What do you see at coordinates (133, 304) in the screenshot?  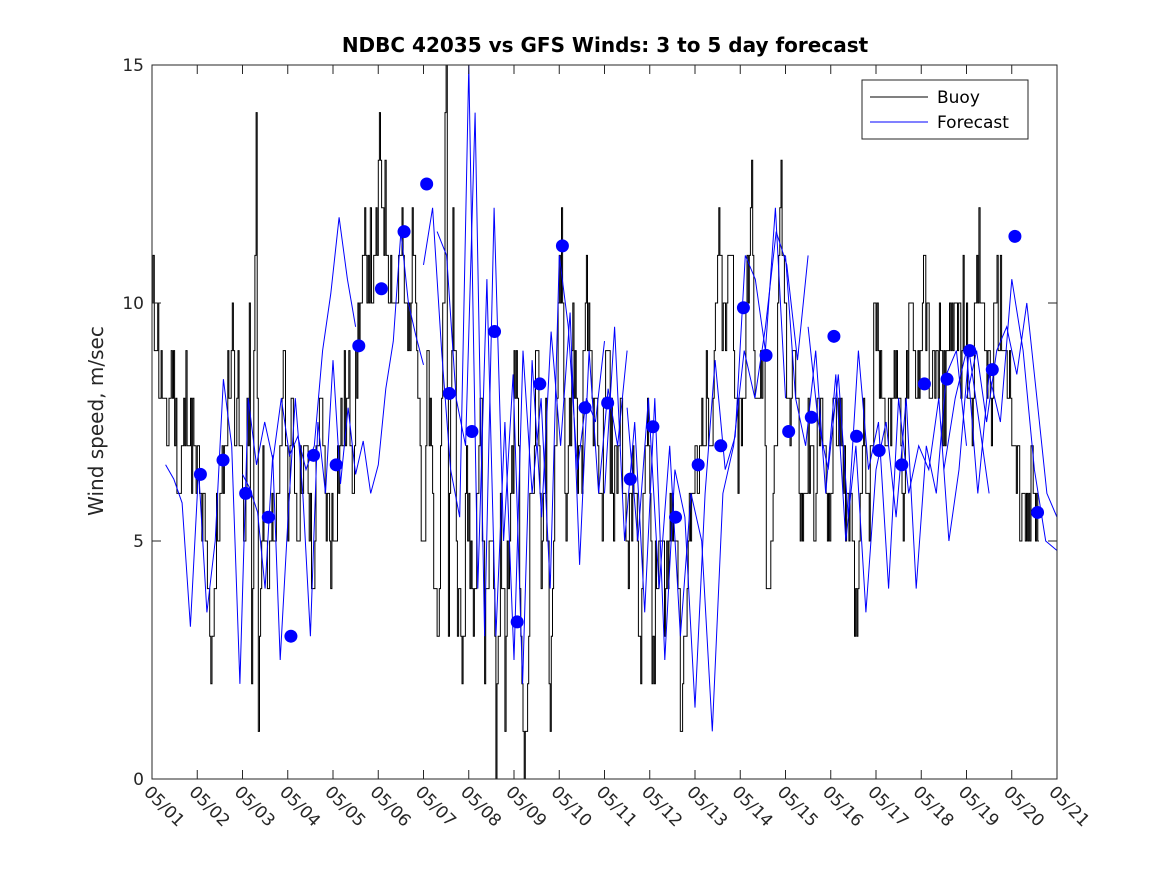 I see `y-tick-label: 10` at bounding box center [133, 304].